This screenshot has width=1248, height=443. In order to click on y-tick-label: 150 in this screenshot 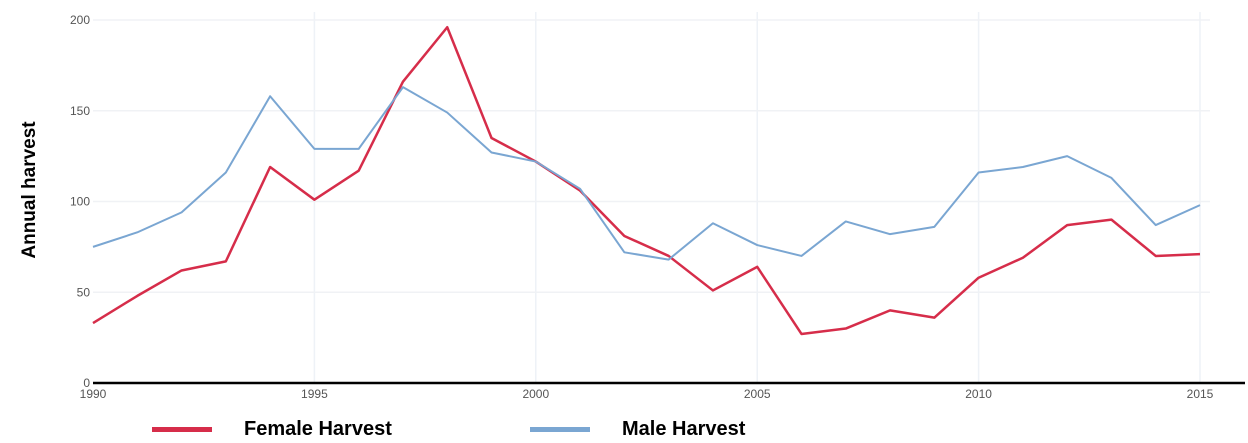, I will do `click(80, 111)`.